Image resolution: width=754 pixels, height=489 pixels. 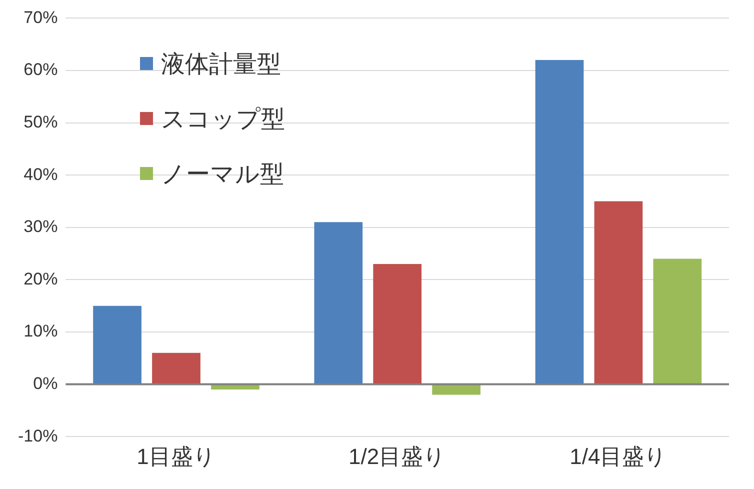 What do you see at coordinates (41, 331) in the screenshot?
I see `y-tick-label: 10%` at bounding box center [41, 331].